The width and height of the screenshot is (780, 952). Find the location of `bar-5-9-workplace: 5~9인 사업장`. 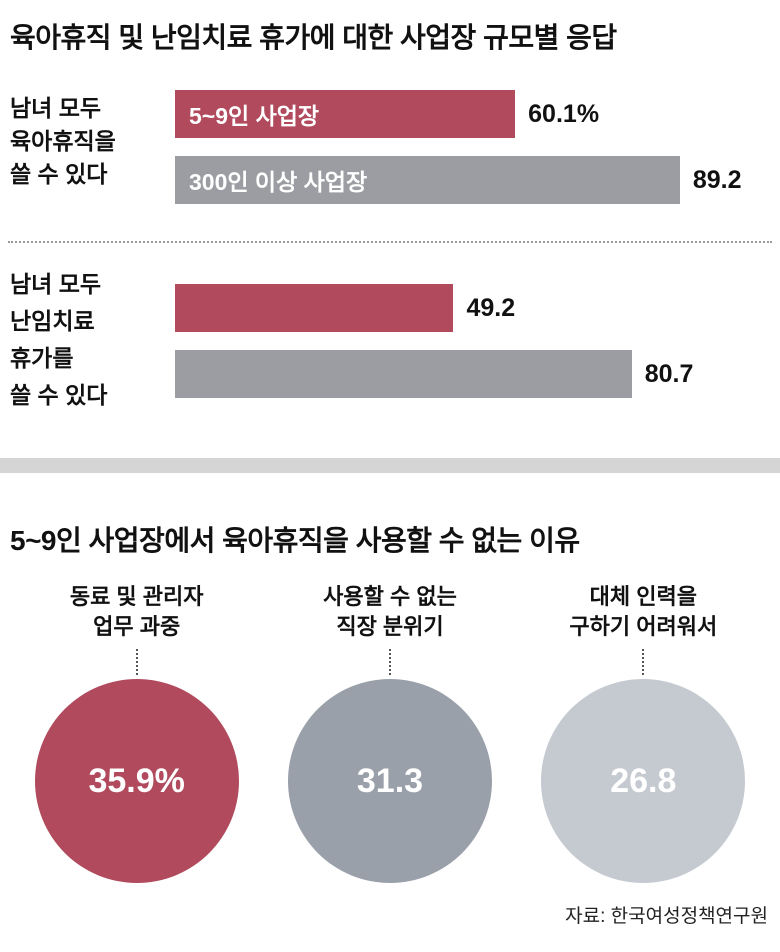

bar-5-9-workplace: 5~9인 사업장 is located at coordinates (345, 114).